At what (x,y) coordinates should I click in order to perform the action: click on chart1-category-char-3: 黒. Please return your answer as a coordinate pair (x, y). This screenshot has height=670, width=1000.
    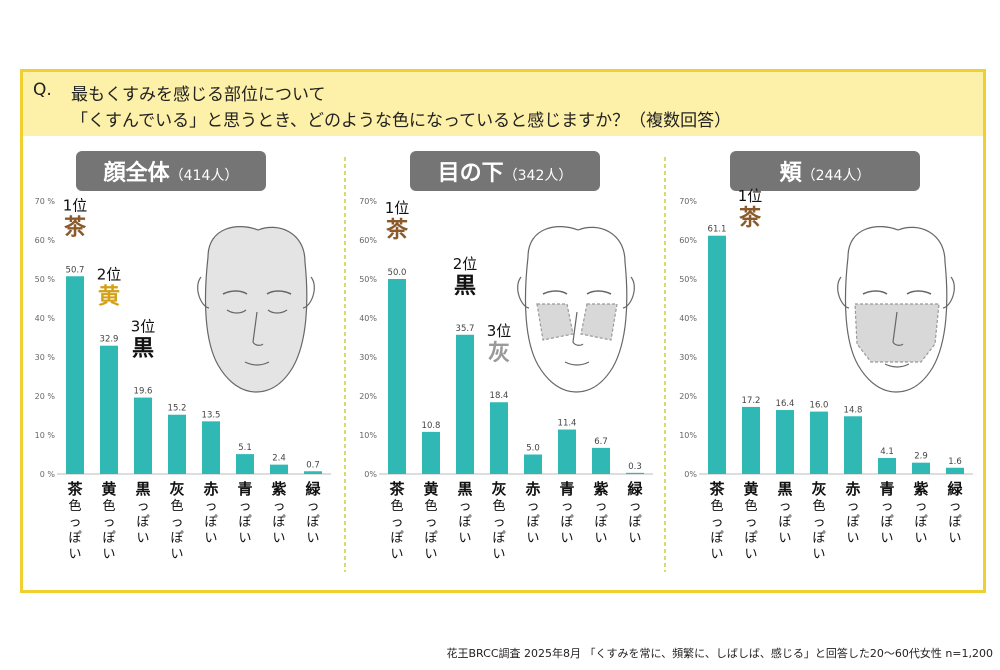
    Looking at the image, I should click on (142, 489).